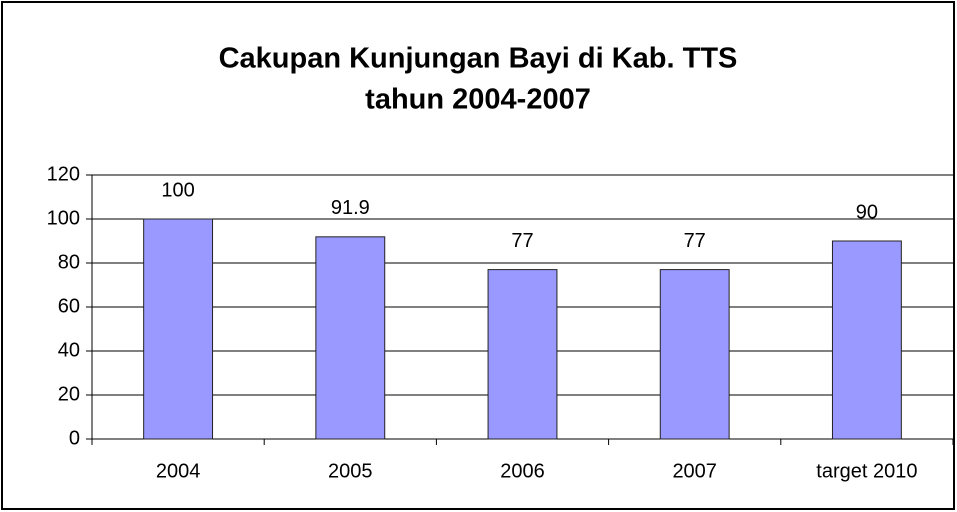 Image resolution: width=957 pixels, height=512 pixels. Describe the element at coordinates (69, 306) in the screenshot. I see `y-tick-label: 60` at that location.